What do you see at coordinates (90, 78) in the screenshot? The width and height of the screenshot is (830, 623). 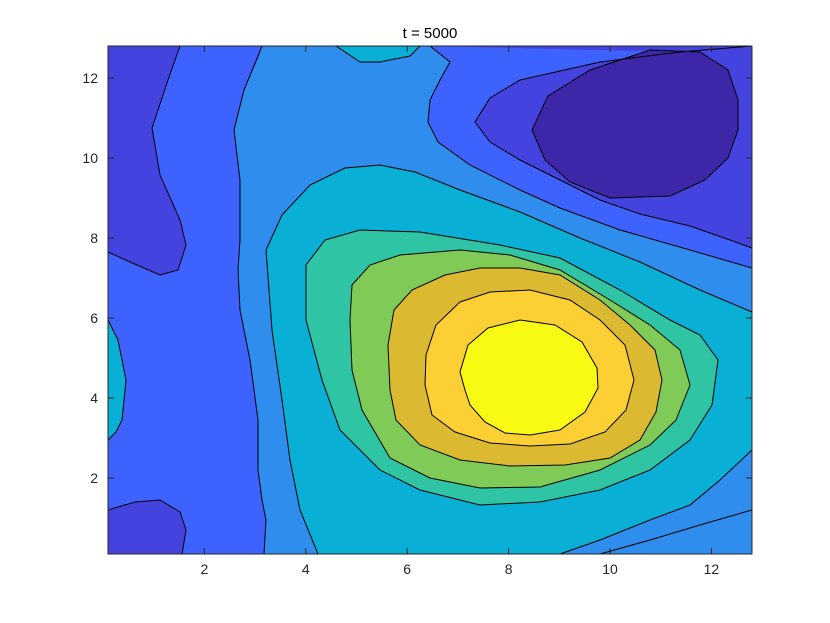 I see `y-tick-label: 12` at bounding box center [90, 78].